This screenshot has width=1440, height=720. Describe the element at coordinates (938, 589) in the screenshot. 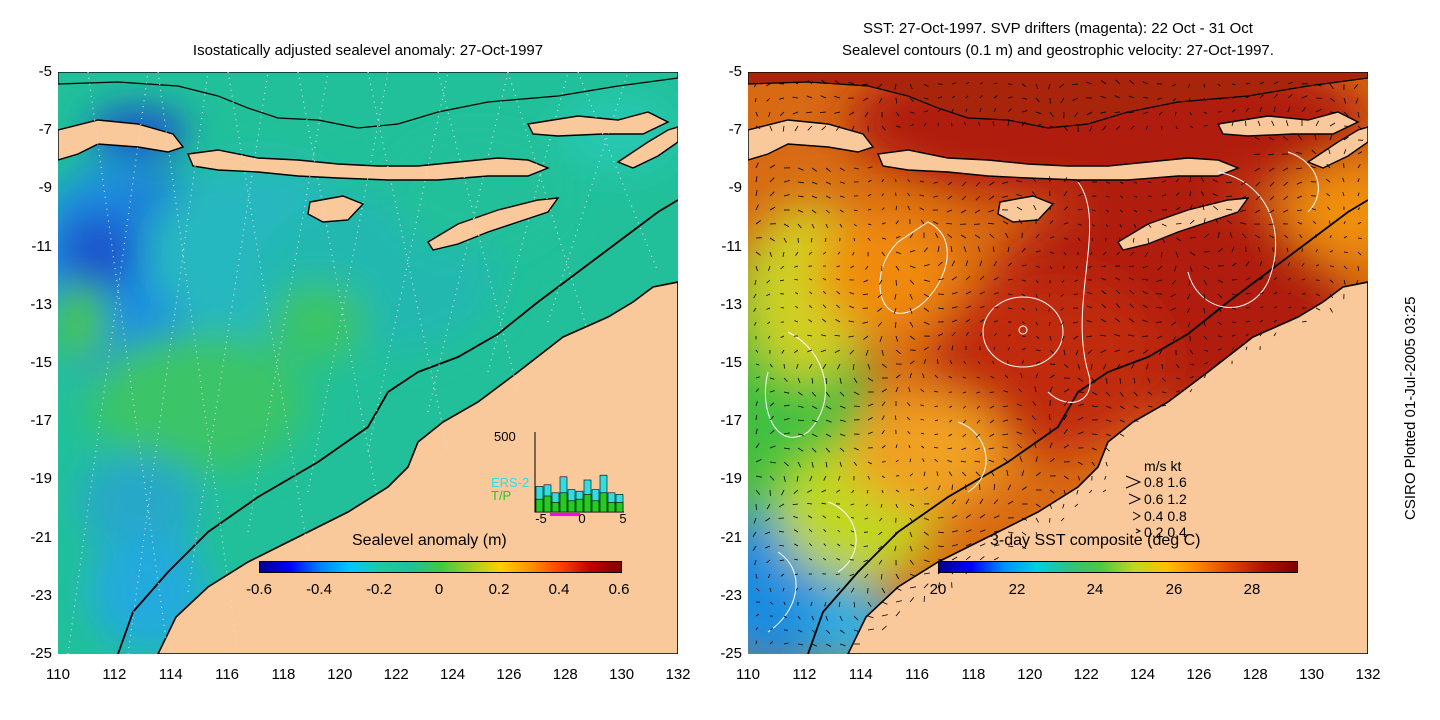

I see `right-colorbar-tick: 20` at that location.